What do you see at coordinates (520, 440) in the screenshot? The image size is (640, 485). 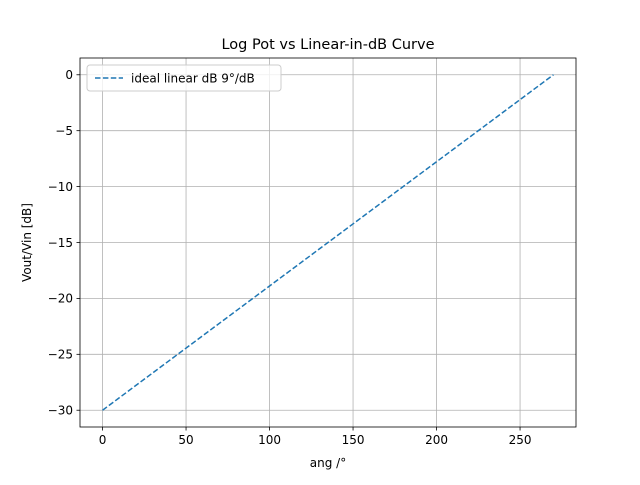 I see `x-tick-label: 250` at bounding box center [520, 440].